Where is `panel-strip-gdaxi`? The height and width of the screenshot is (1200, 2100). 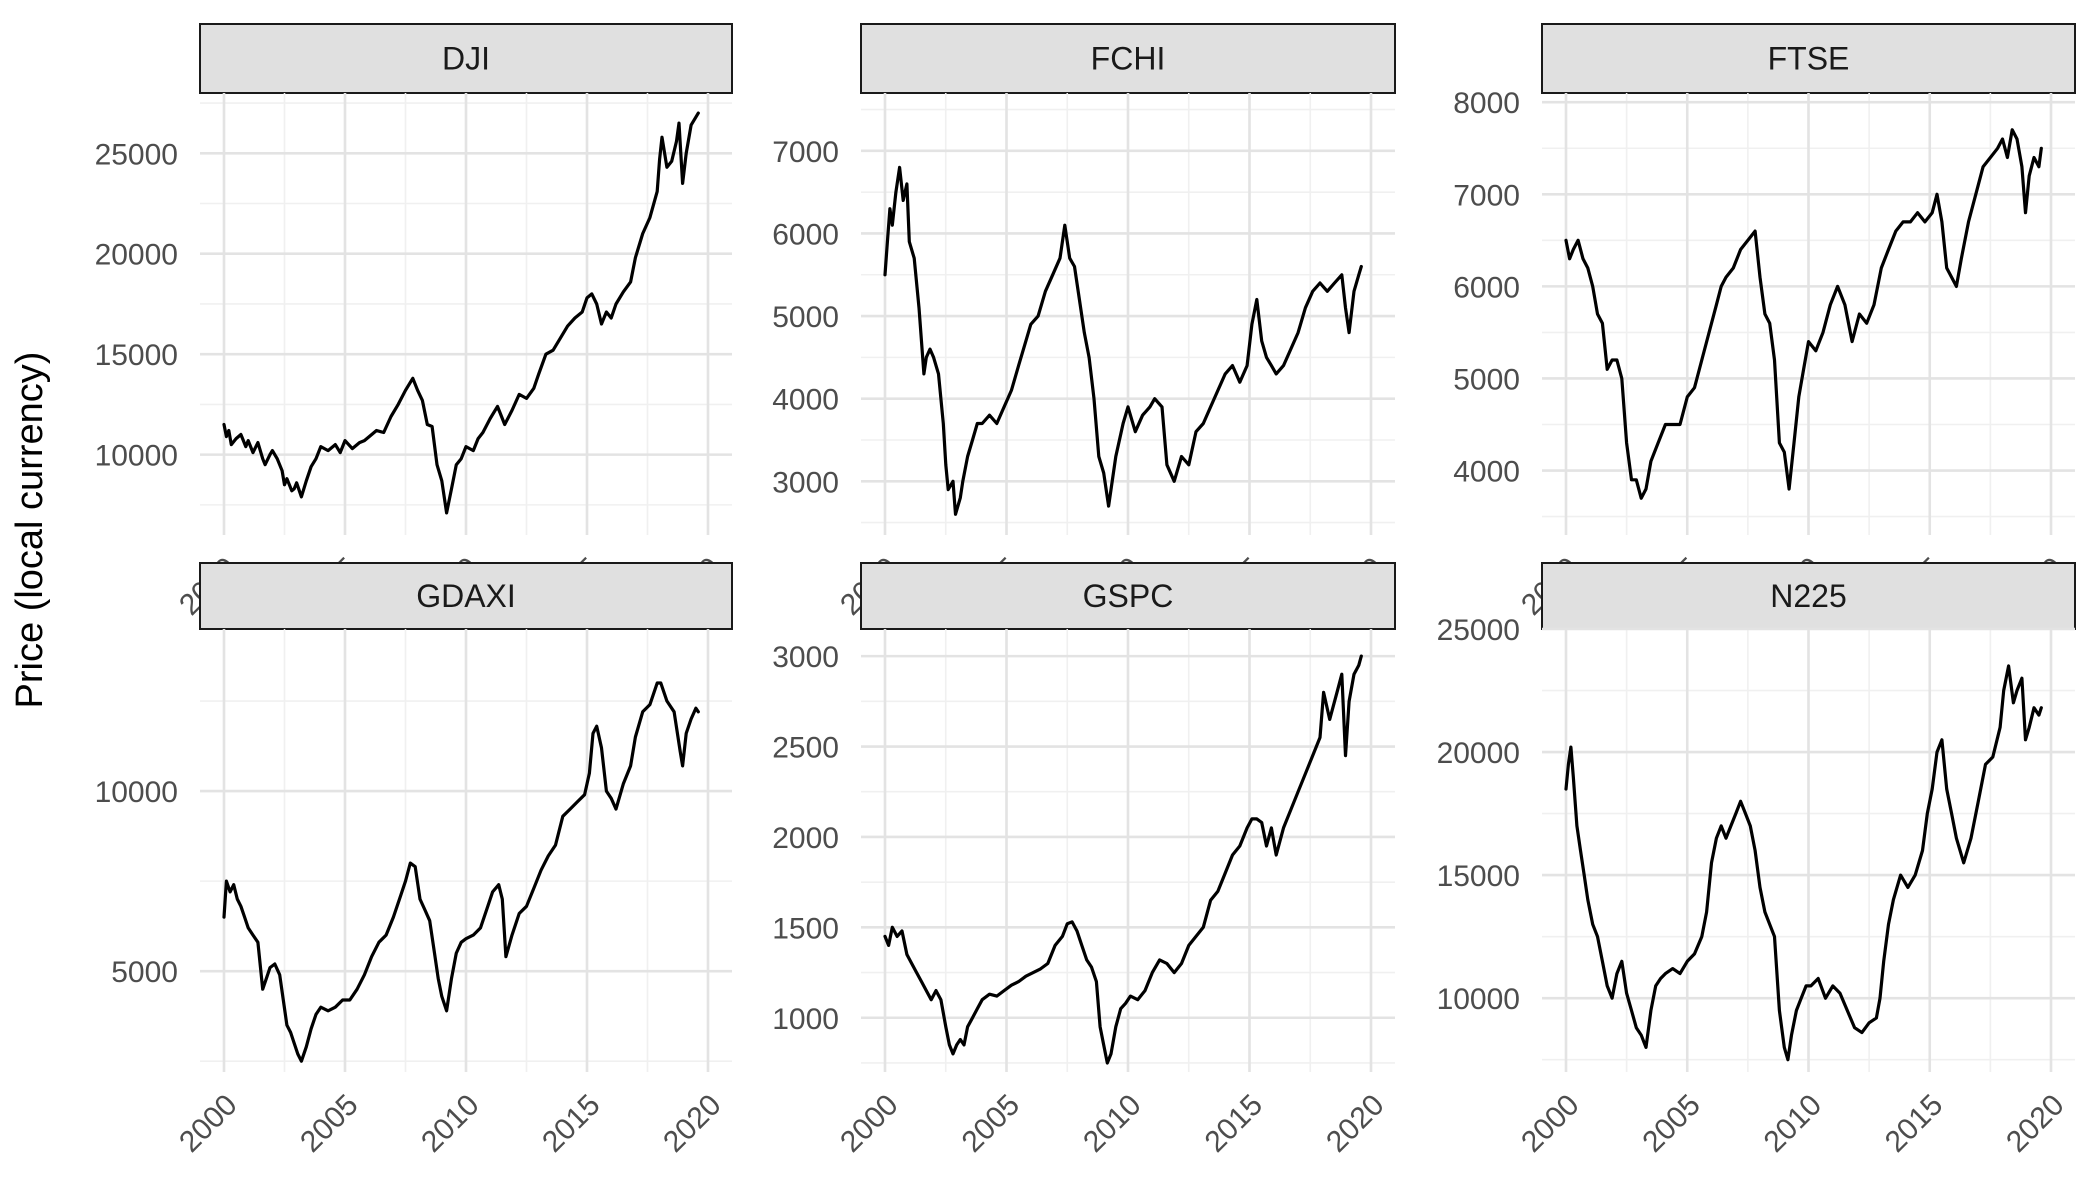 panel-strip-gdaxi is located at coordinates (466, 596).